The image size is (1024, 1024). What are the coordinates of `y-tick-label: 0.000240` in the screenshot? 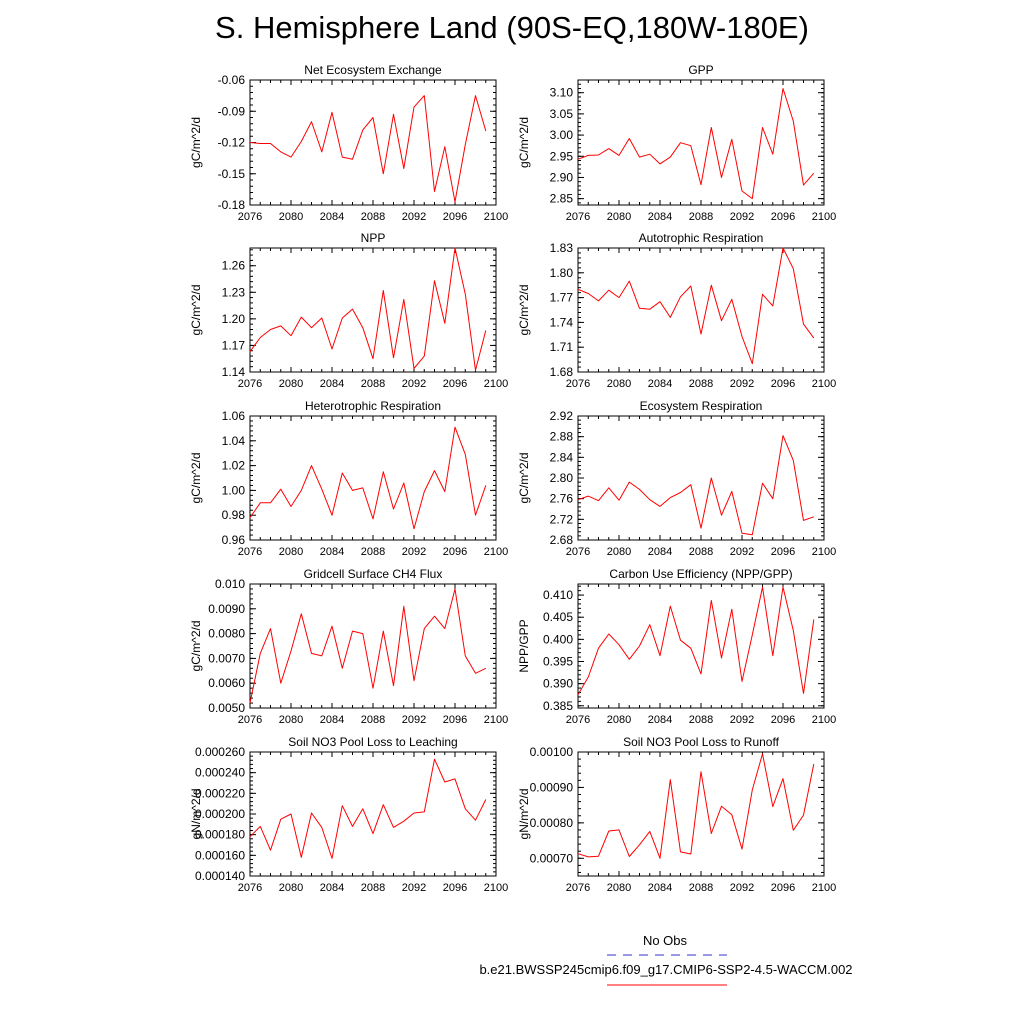 It's located at (220, 773).